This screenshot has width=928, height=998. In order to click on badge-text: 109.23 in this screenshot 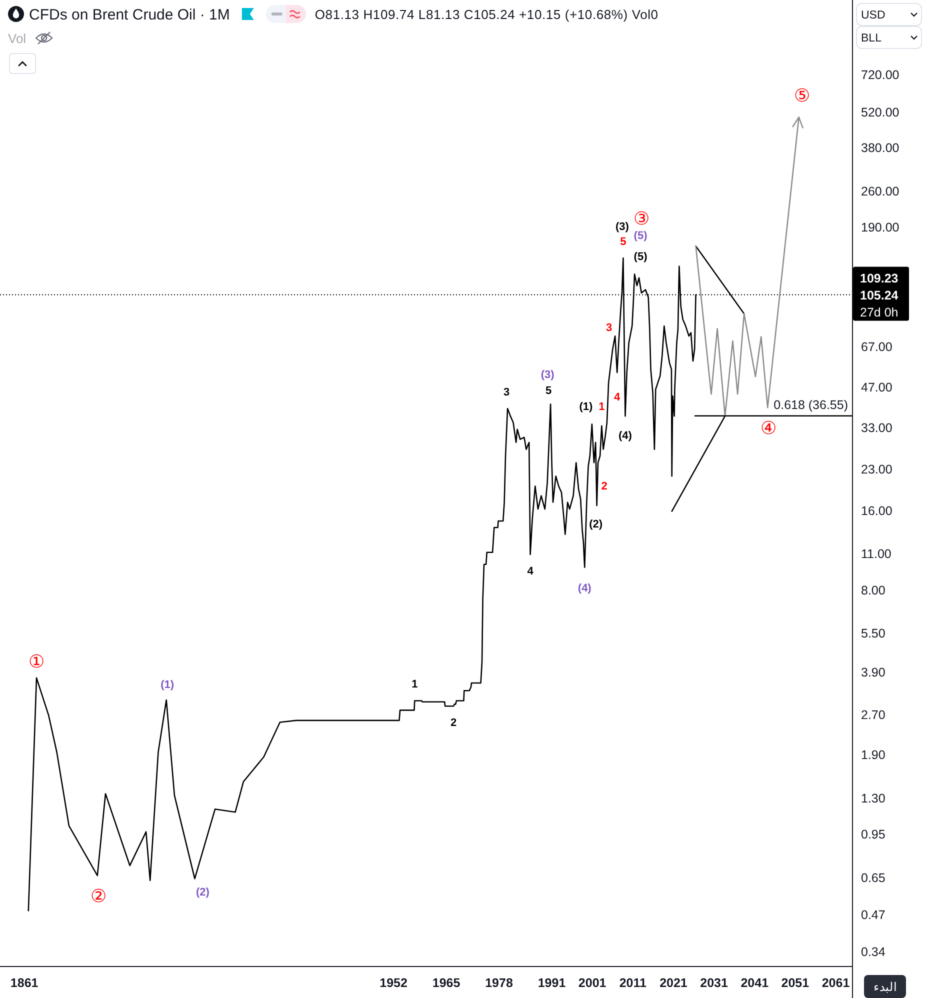, I will do `click(879, 278)`.